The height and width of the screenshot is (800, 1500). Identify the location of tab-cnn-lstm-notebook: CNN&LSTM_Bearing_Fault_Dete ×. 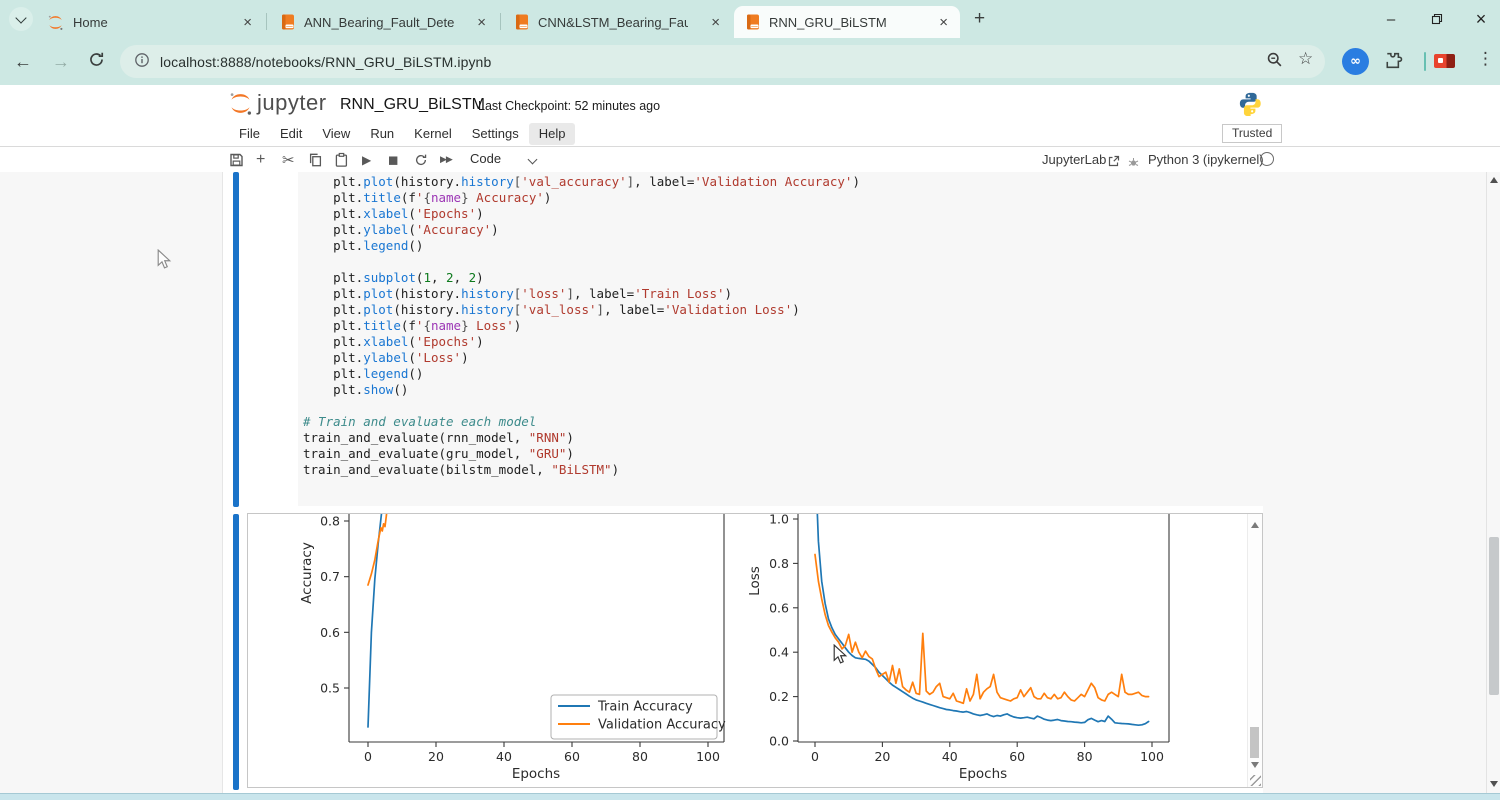
(618, 22).